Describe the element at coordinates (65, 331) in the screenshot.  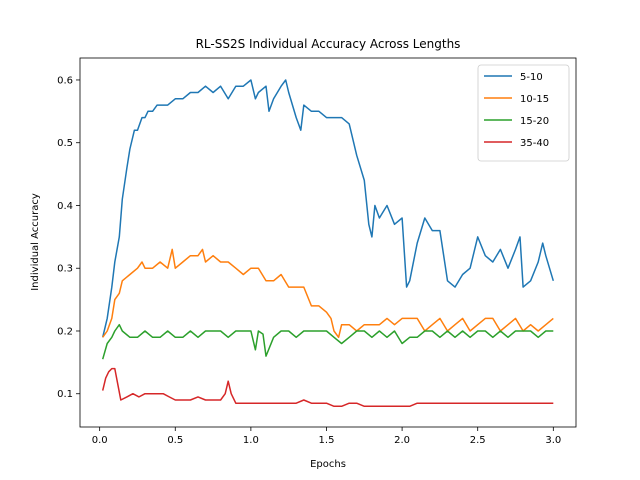
I see `y-tick-label: 0.2` at that location.